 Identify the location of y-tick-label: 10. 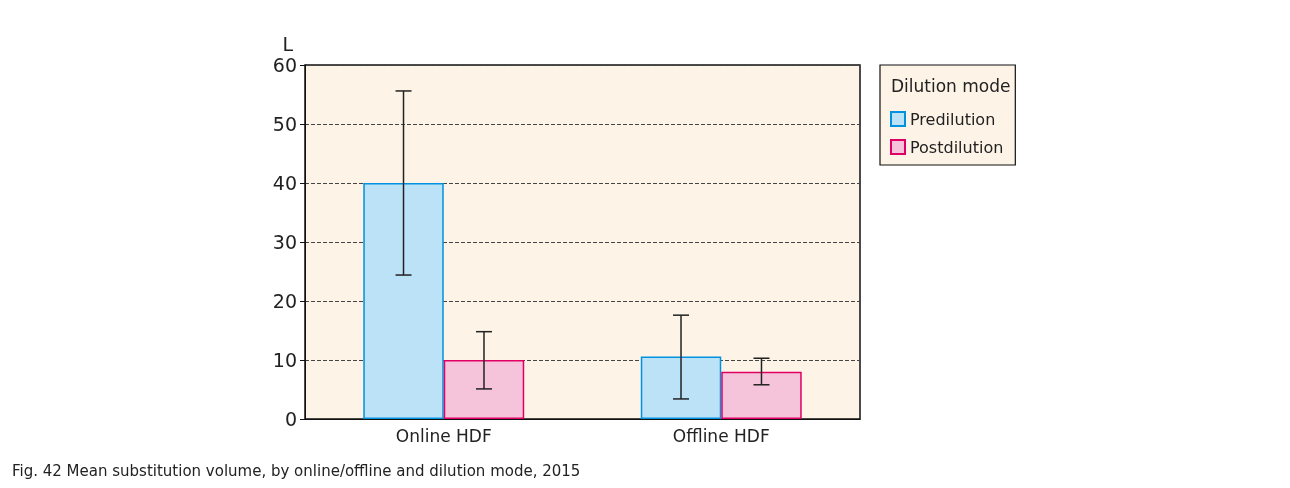
(284, 360).